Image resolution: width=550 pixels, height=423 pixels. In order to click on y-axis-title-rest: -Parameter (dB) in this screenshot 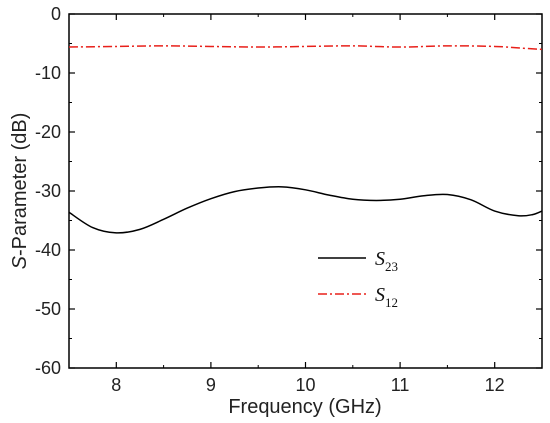, I will do `click(20, 184)`.